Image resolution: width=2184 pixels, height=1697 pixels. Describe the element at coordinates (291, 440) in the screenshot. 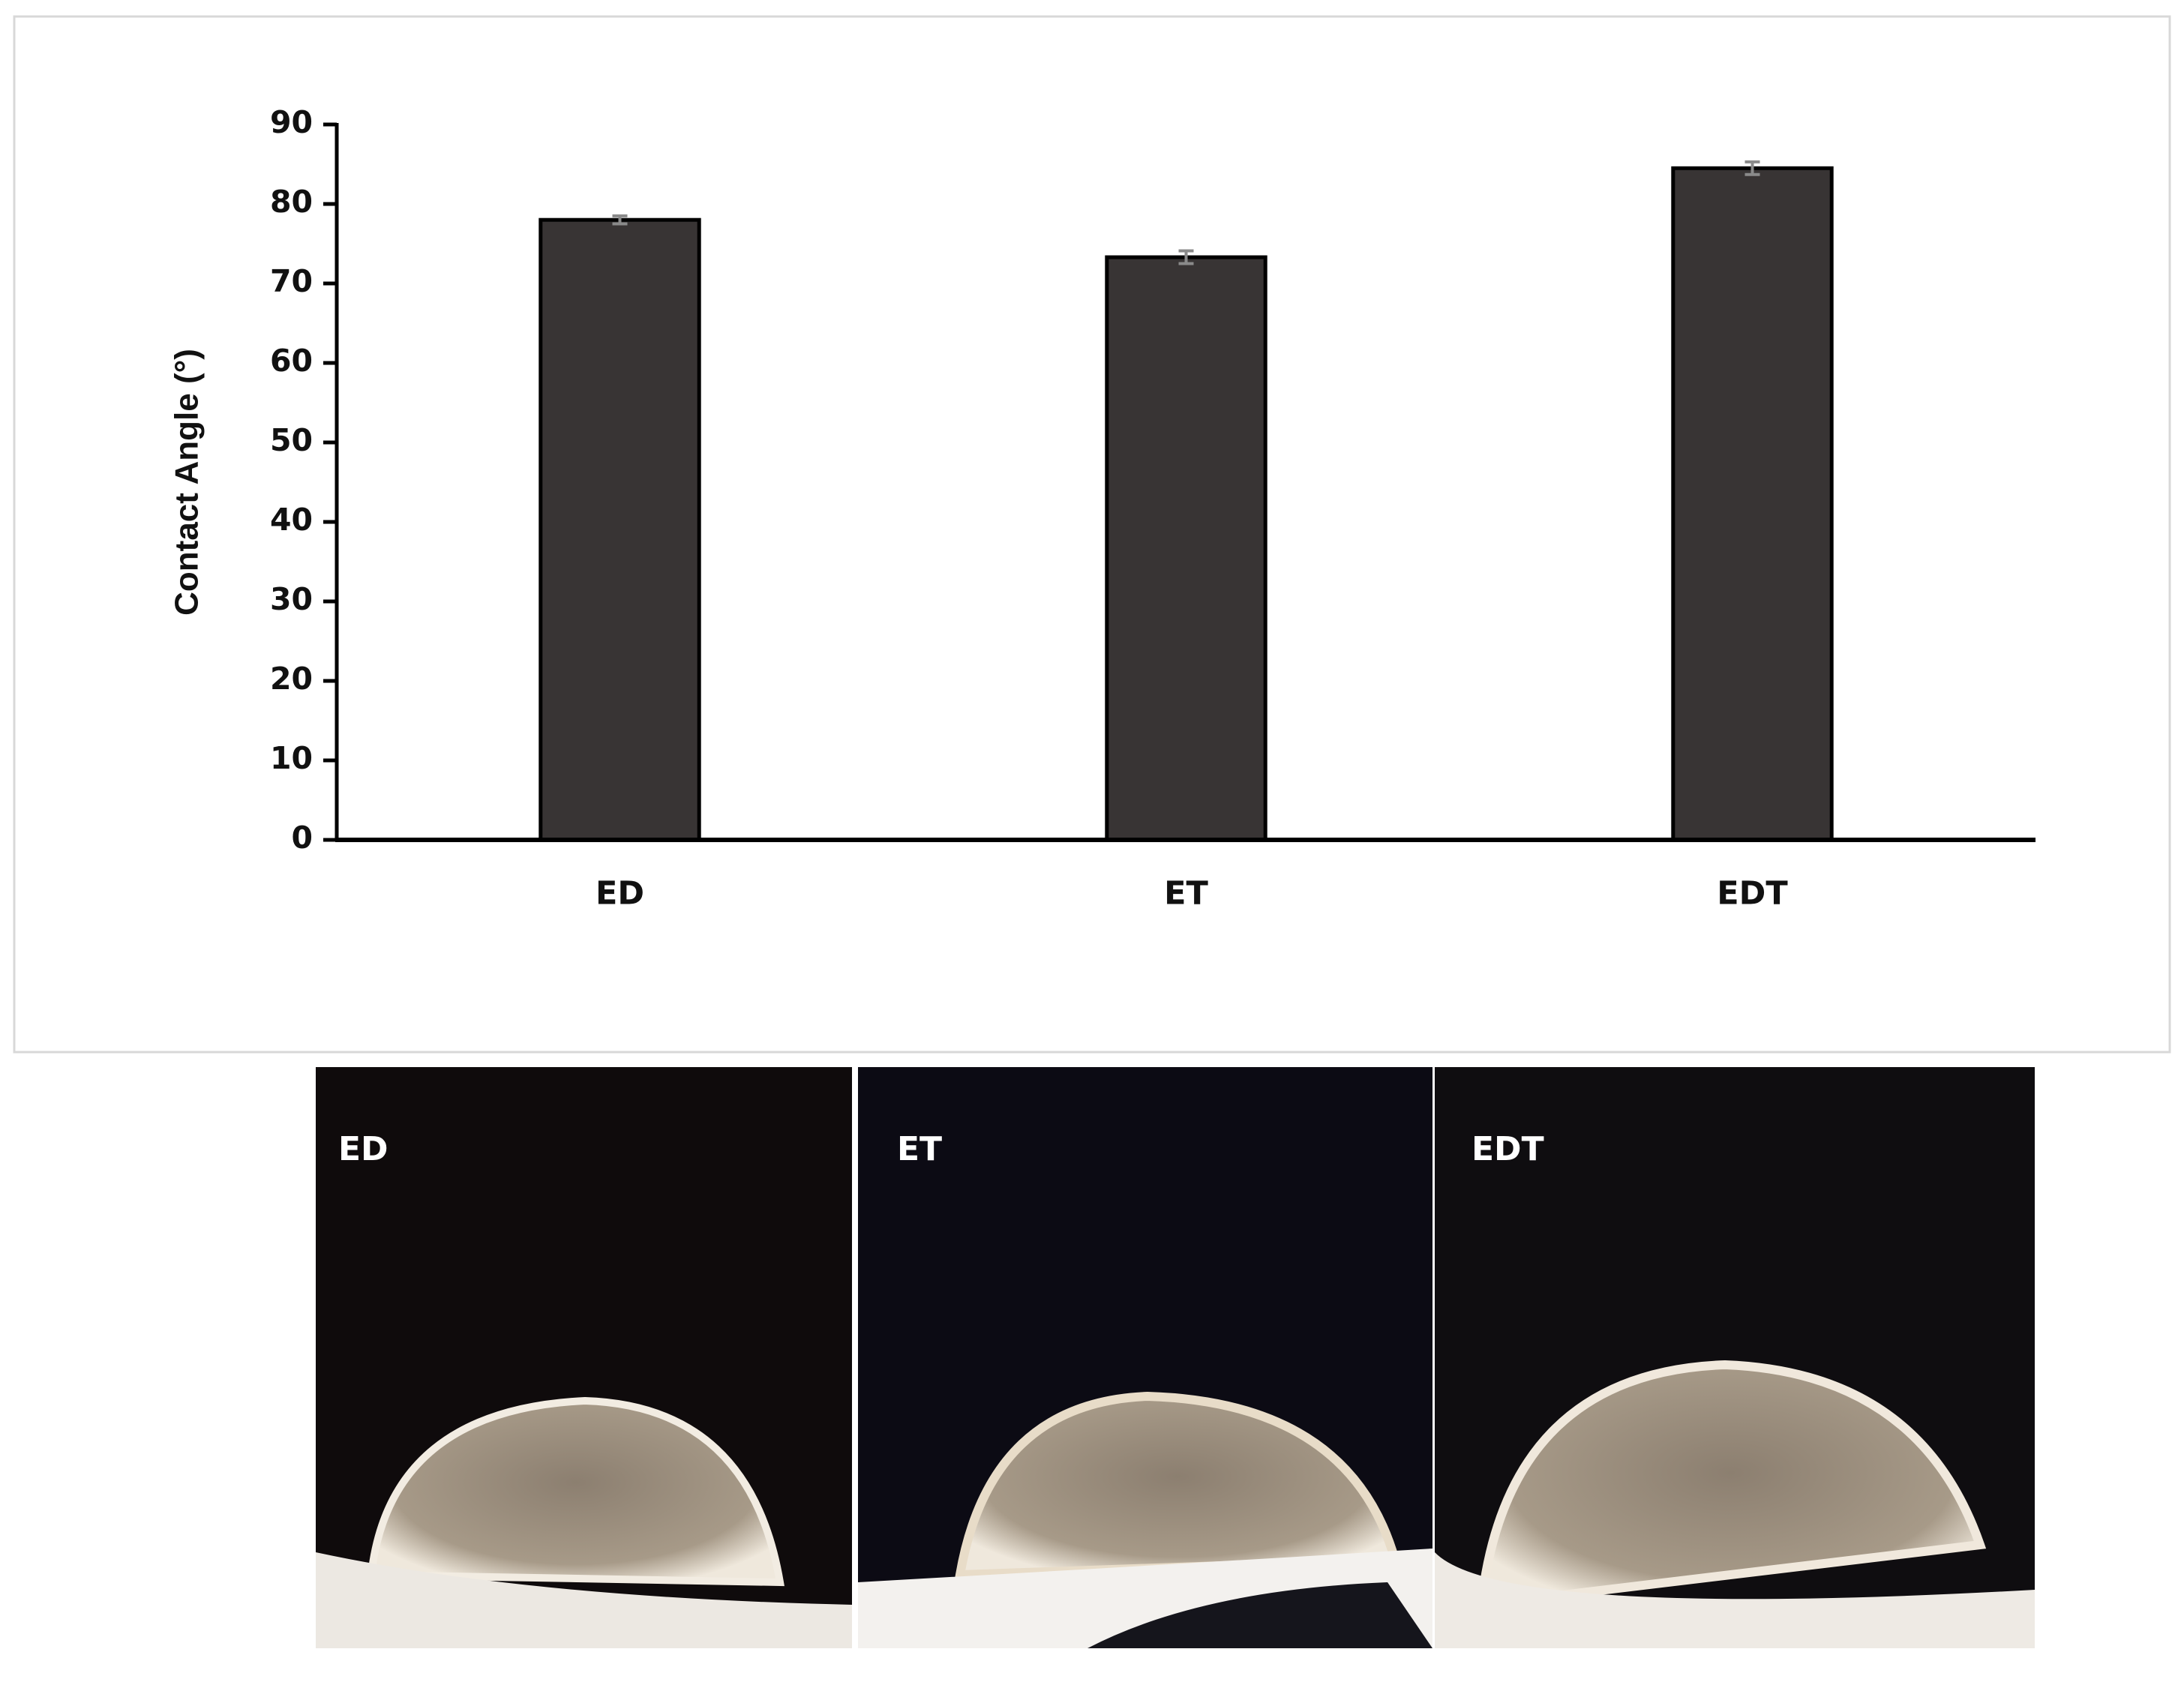

I see `y-tick-label: 50` at that location.